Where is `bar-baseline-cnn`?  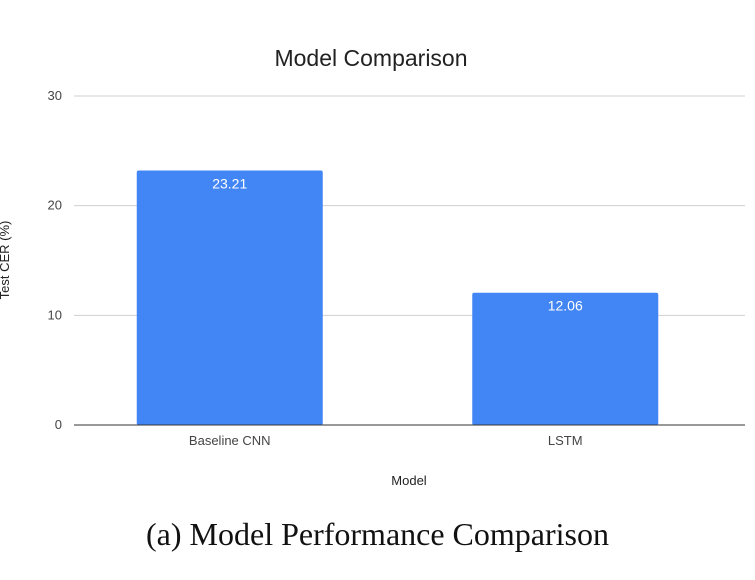 bar-baseline-cnn is located at coordinates (229, 297).